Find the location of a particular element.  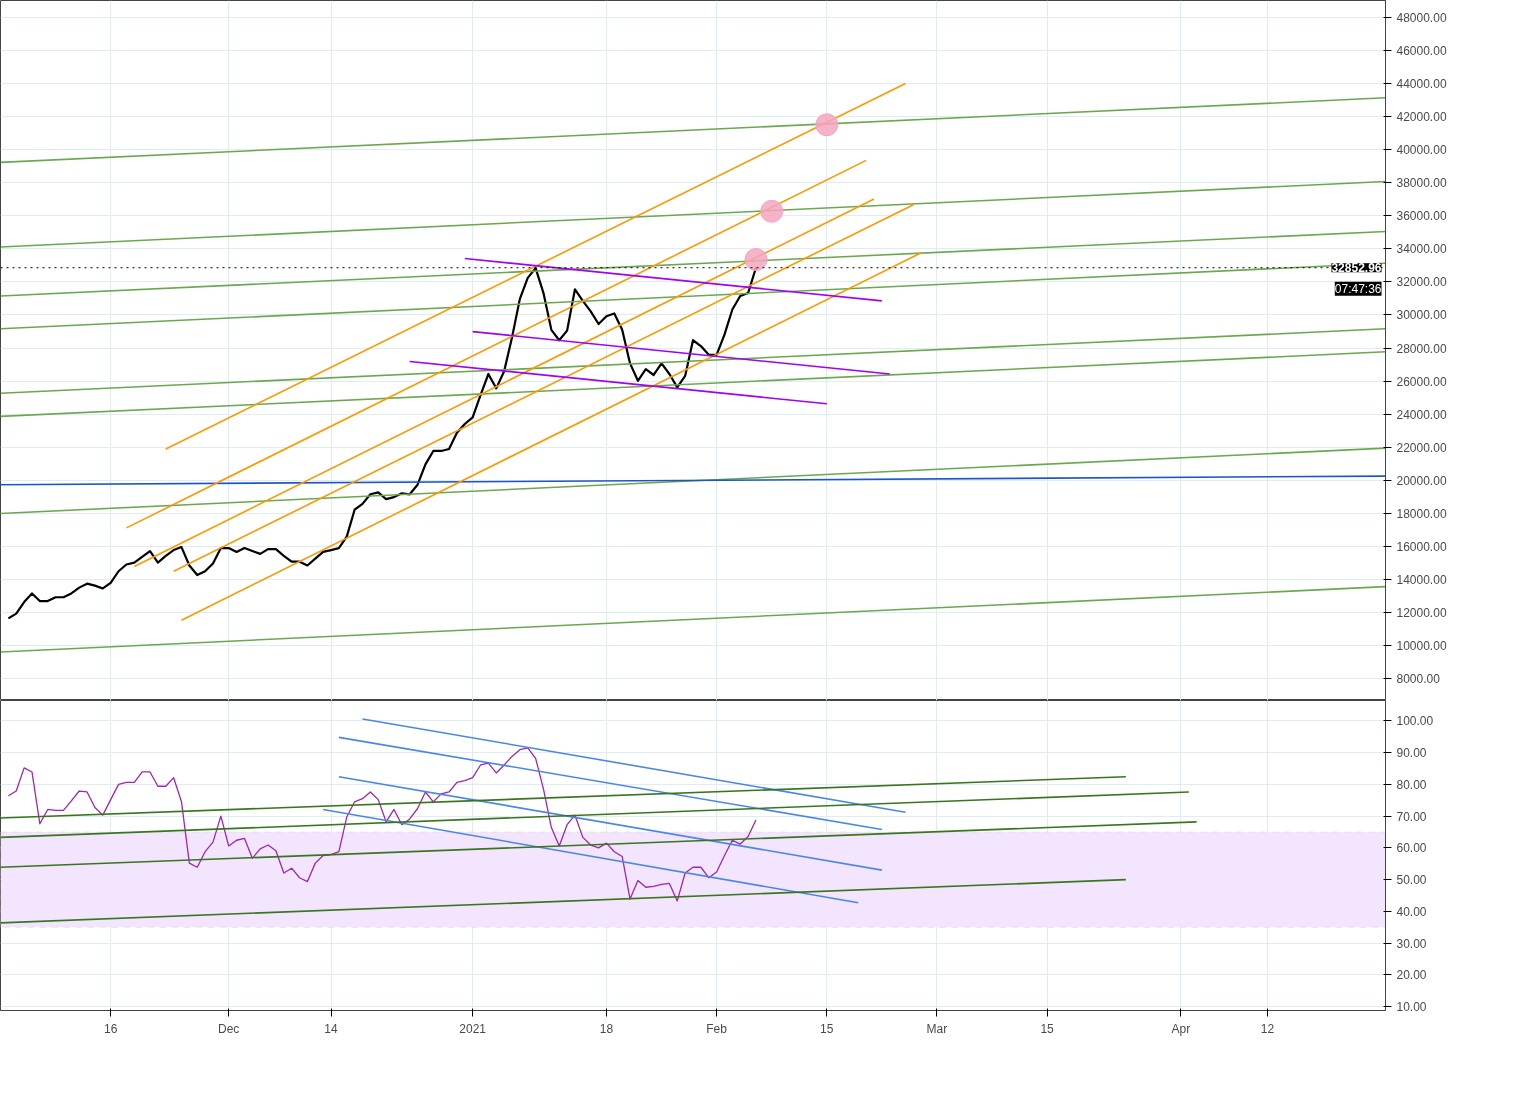

x-tick-label: 18 is located at coordinates (606, 1028).